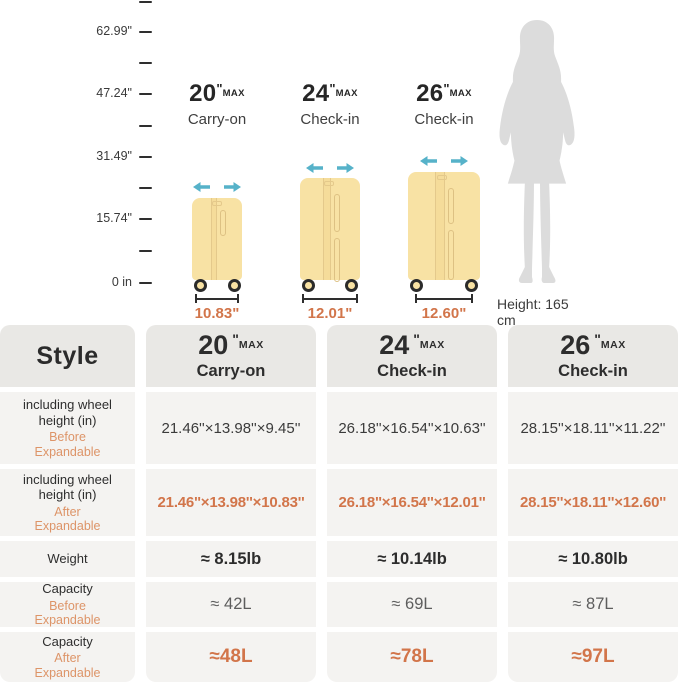 The image size is (679, 682). I want to click on column-size: 20 "MAX, so click(231, 344).